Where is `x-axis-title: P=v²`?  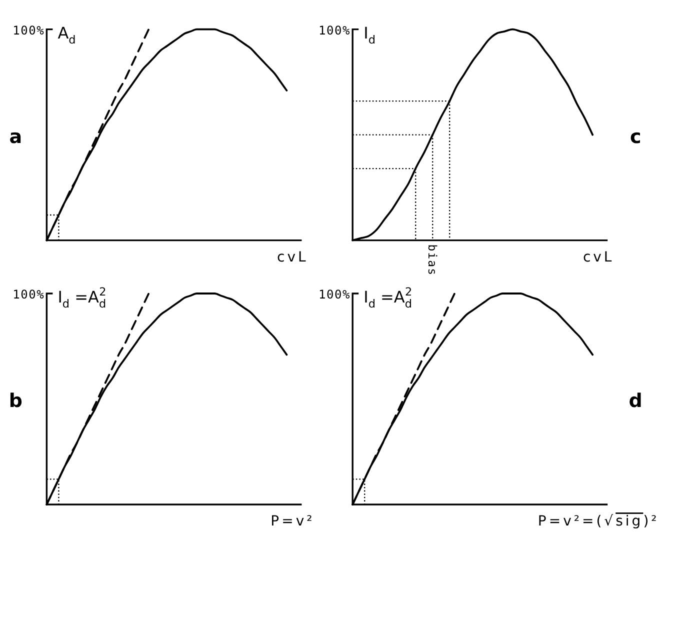 x-axis-title: P=v² is located at coordinates (292, 522).